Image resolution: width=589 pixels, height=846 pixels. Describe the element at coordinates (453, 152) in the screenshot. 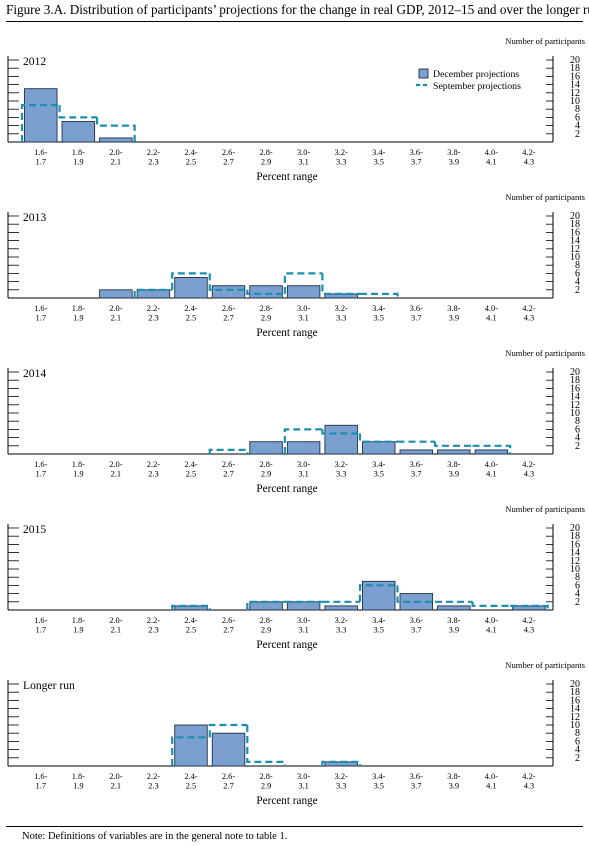

I see `x-tick-line: 3.8-` at that location.